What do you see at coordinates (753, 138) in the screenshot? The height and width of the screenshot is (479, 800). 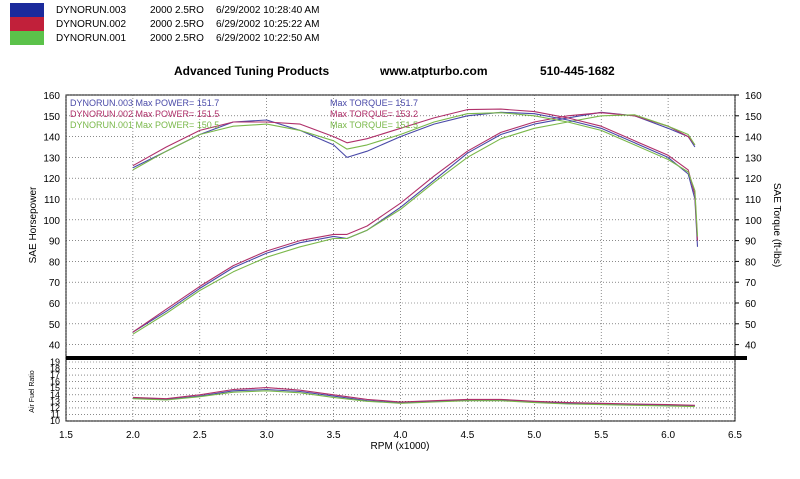 I see `y2-tick-label: 140` at bounding box center [753, 138].